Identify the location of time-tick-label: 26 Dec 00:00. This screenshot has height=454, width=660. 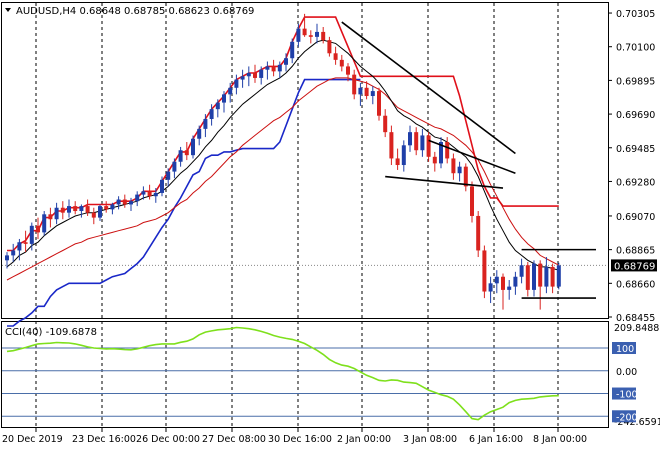
(168, 439).